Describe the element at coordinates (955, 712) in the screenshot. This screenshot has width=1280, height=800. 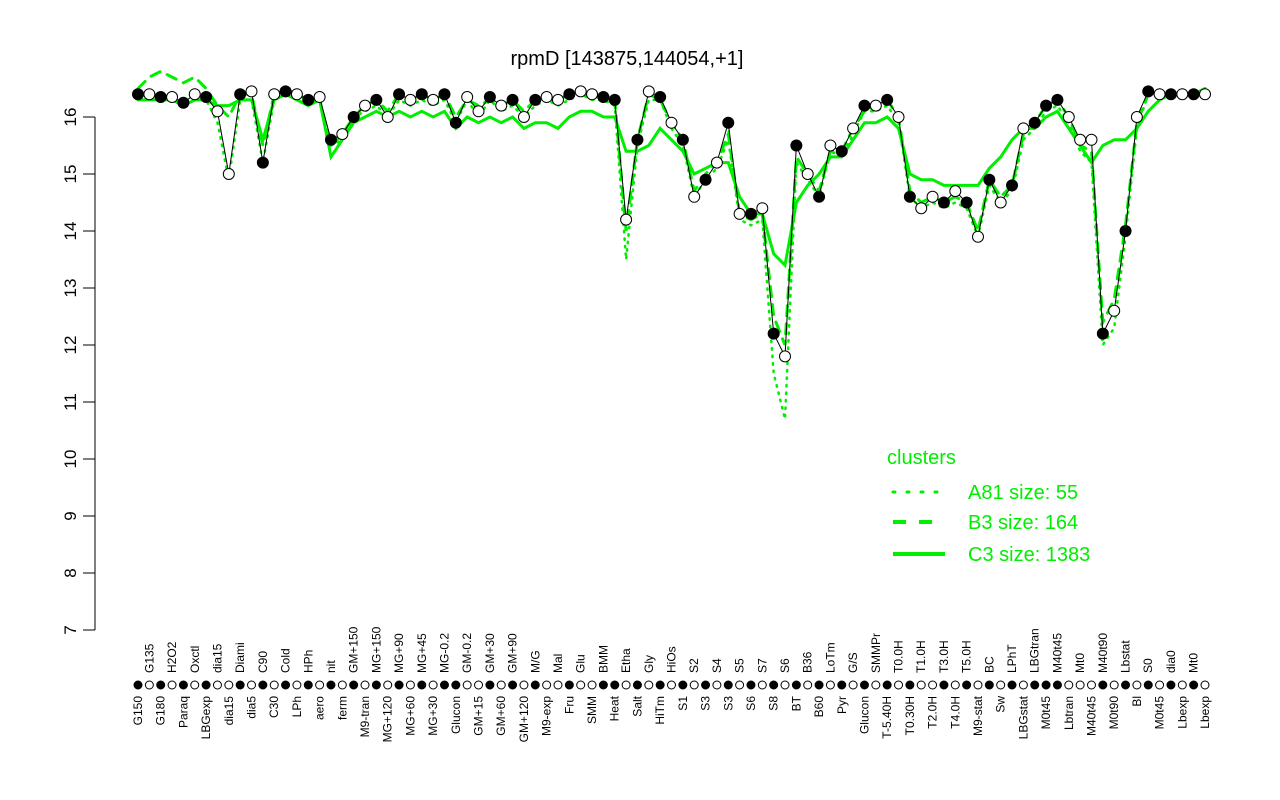
I see `x-tick-label: T4.0H` at that location.